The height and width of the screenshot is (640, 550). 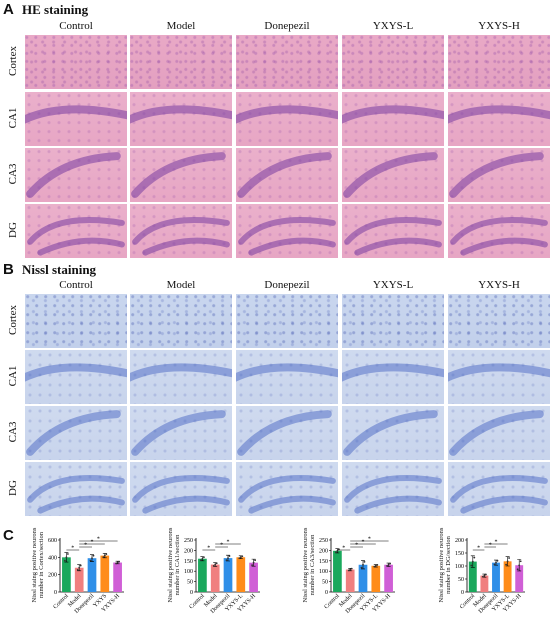 I want to click on y-tick-label: 0, so click(x=191, y=593).